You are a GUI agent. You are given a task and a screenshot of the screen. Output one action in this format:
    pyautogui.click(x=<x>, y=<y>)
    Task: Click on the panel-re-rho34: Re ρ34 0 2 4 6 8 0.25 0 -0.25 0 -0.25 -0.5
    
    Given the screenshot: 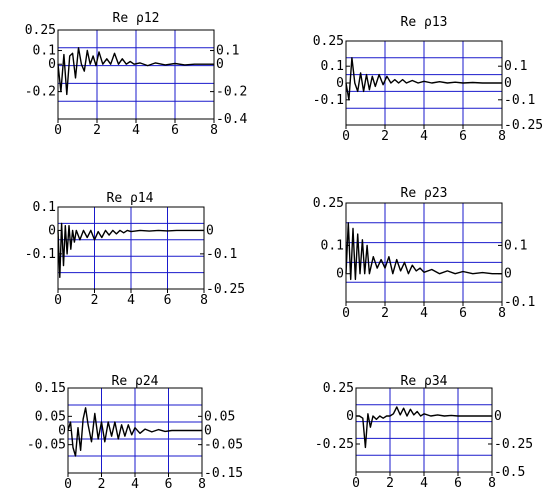 What is the action you would take?
    pyautogui.click(x=424, y=432)
    